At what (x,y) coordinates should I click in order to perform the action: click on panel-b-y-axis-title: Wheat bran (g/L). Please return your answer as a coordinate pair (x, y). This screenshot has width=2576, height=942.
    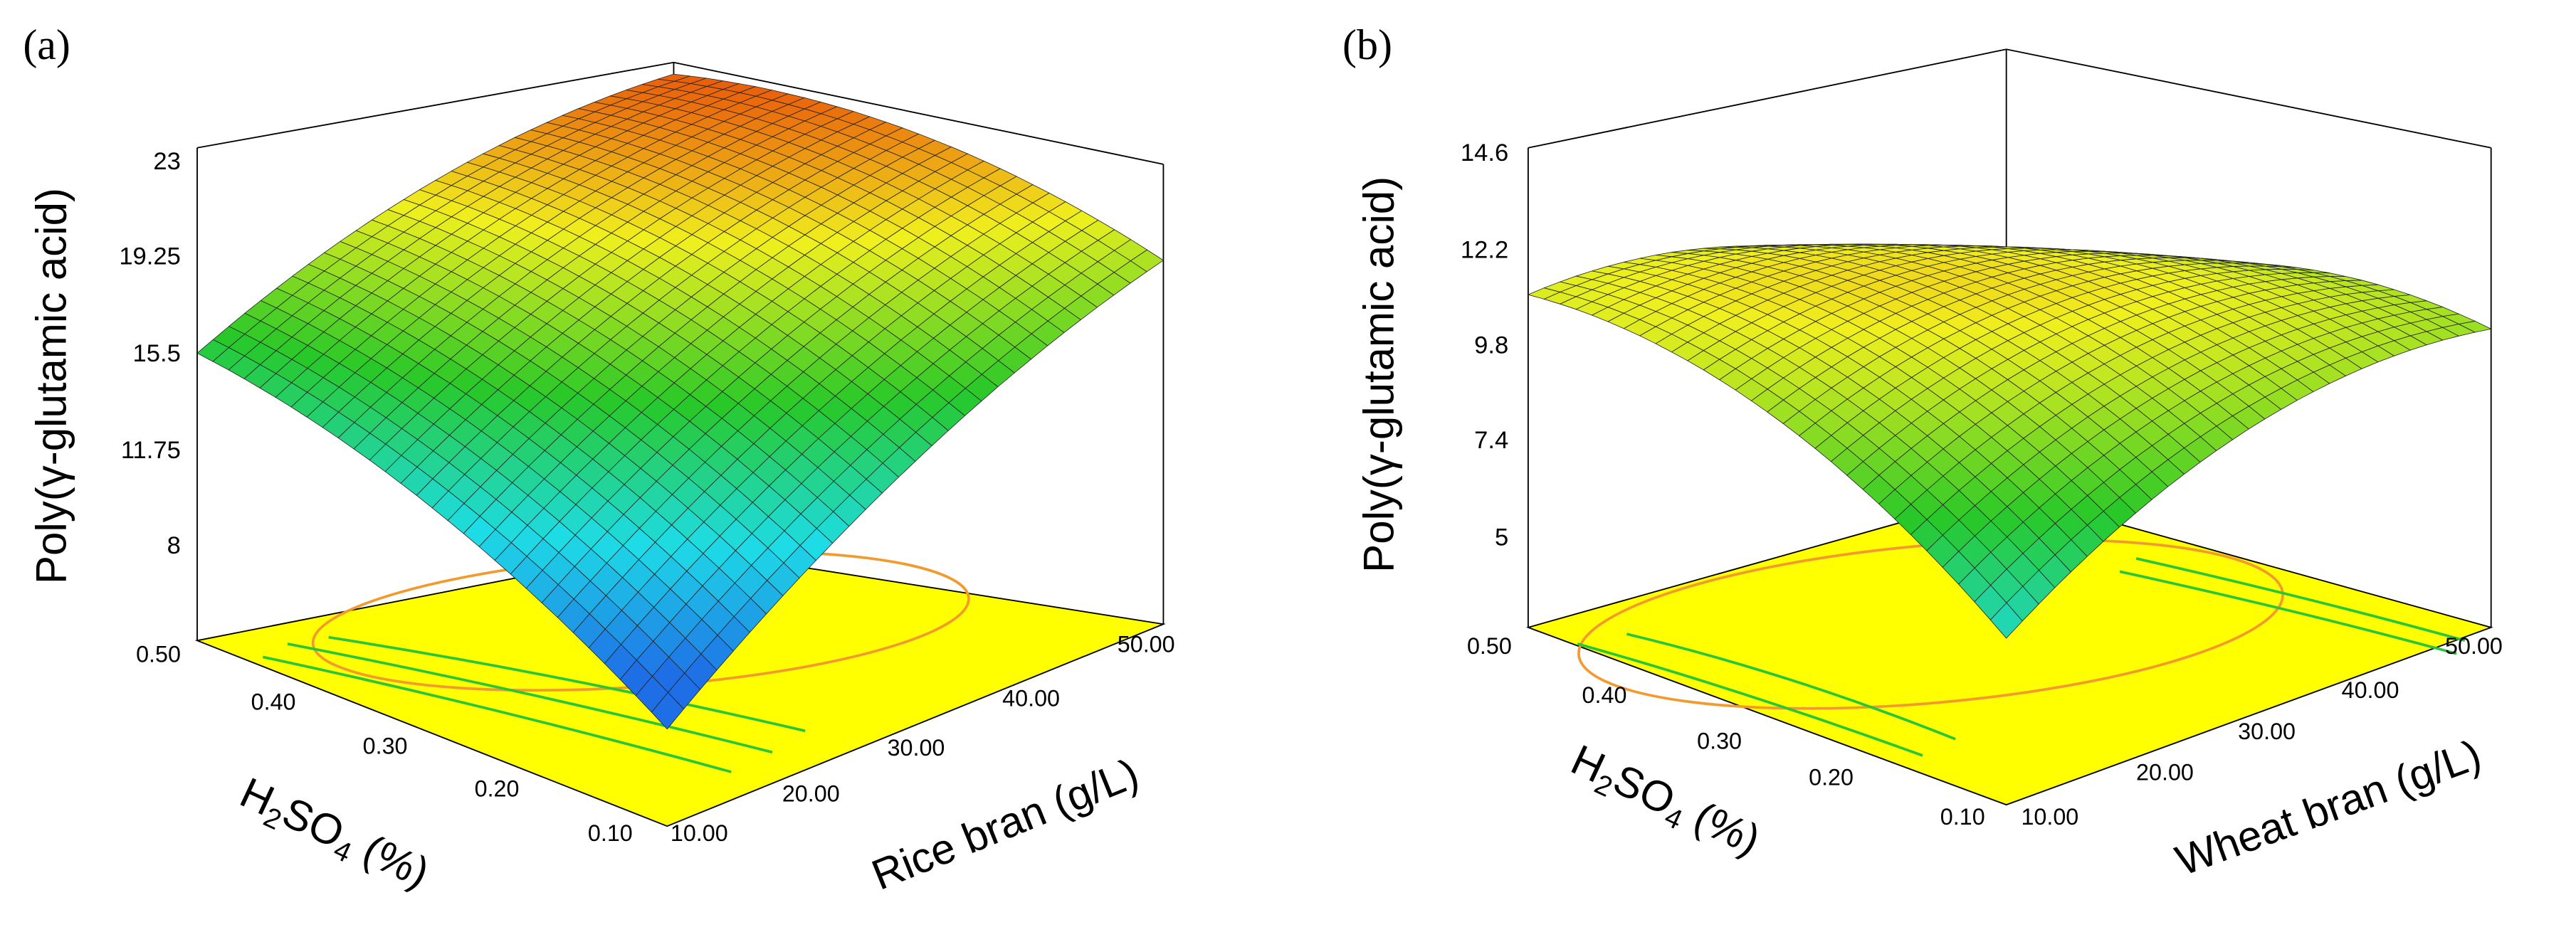
    Looking at the image, I should click on (2328, 807).